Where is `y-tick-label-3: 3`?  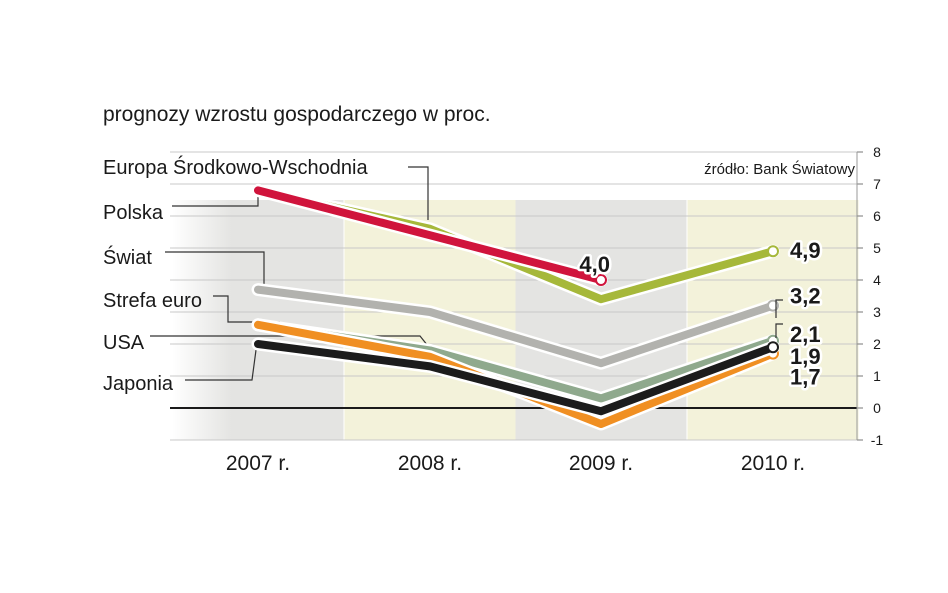 y-tick-label-3: 3 is located at coordinates (877, 312).